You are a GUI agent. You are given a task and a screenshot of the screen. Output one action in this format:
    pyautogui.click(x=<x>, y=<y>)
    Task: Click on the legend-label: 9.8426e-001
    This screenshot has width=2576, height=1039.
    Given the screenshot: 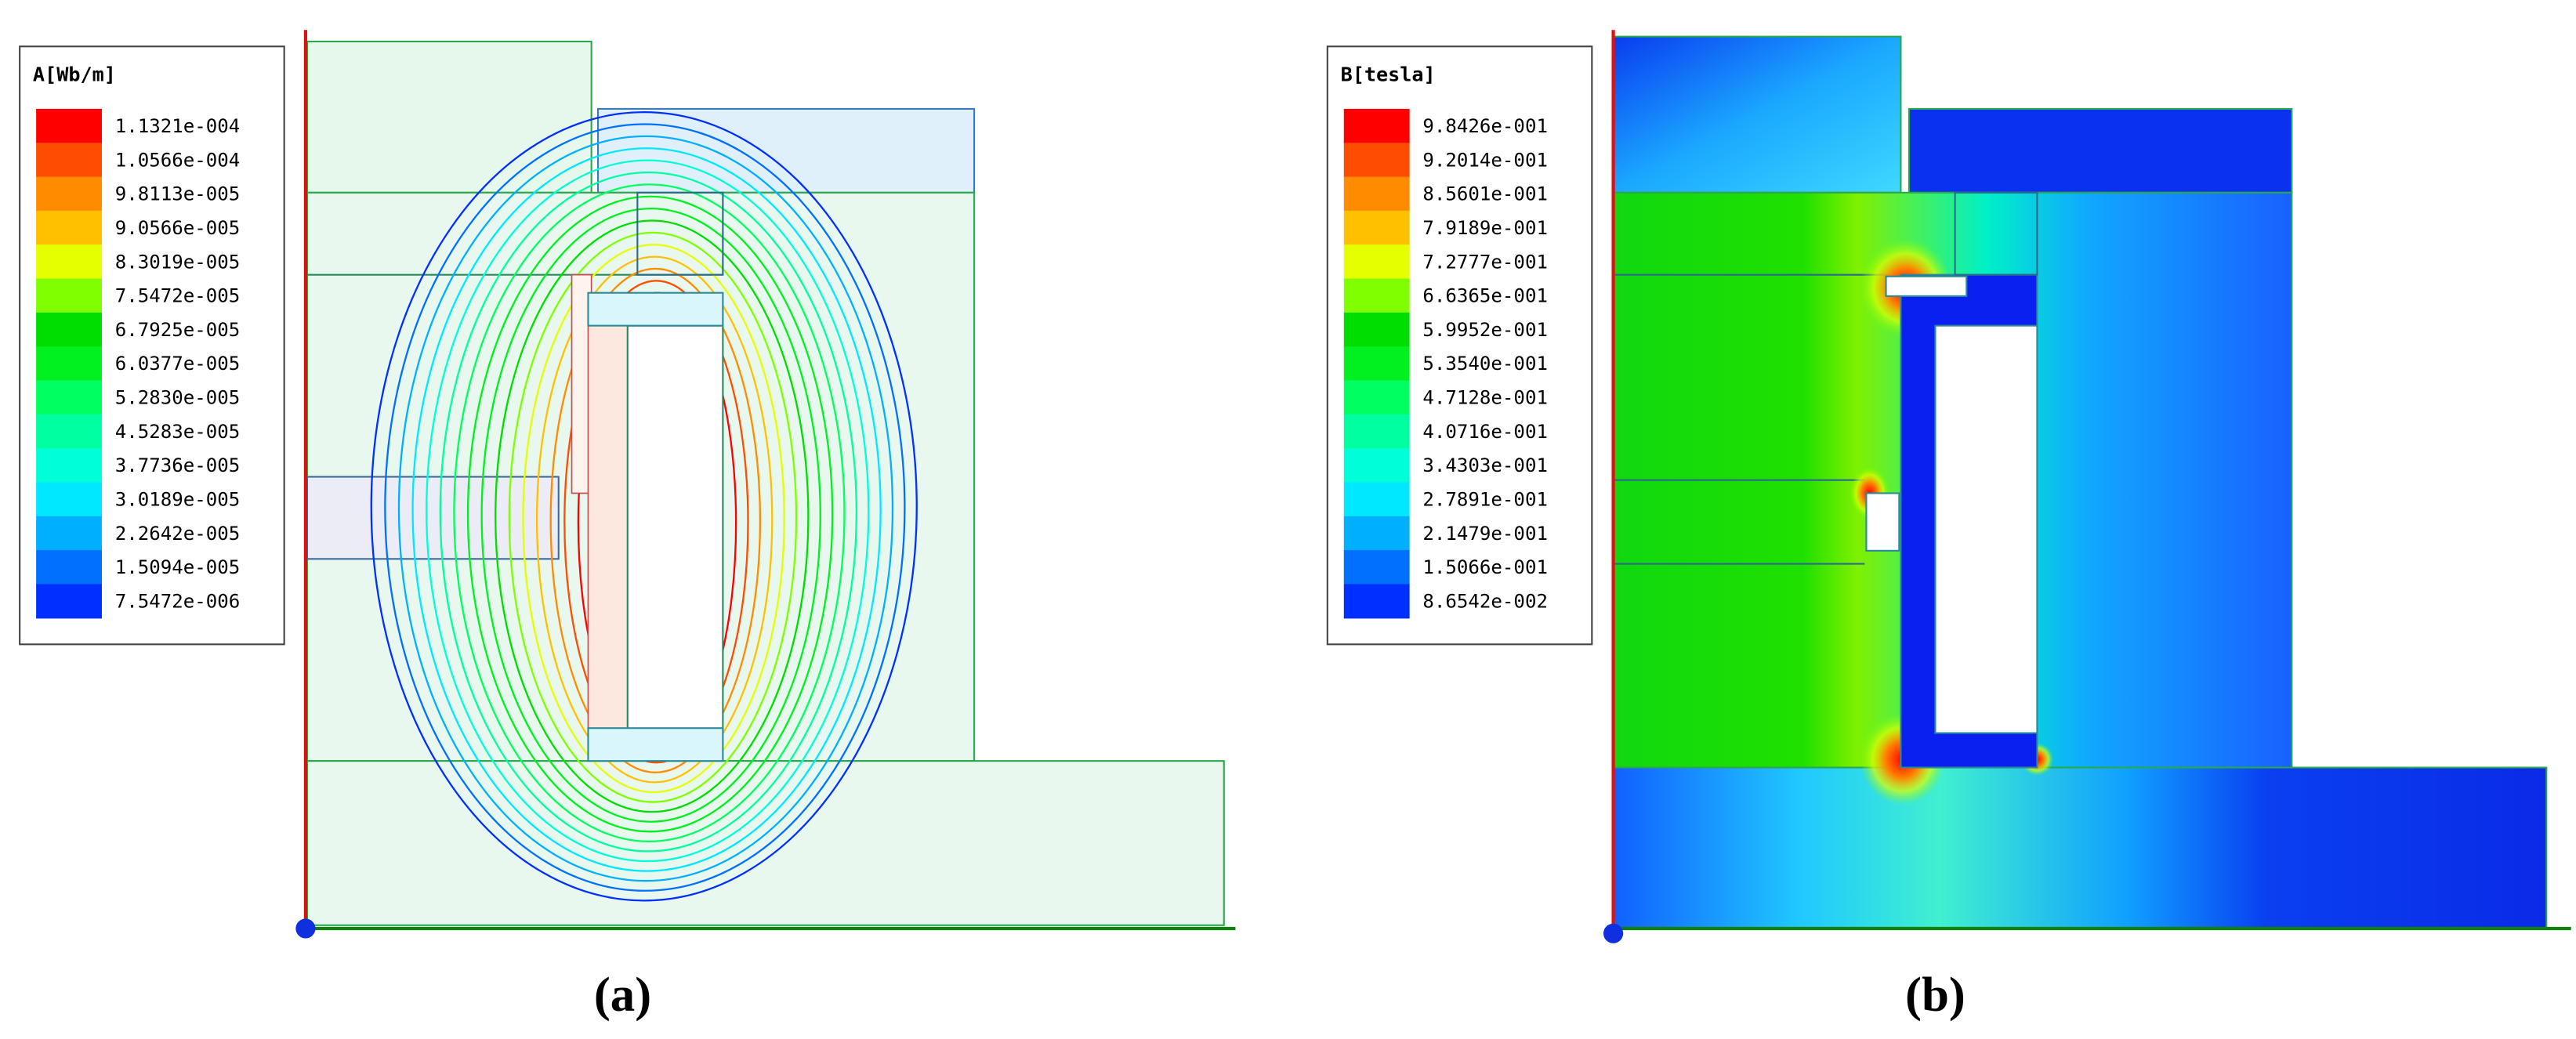 What is the action you would take?
    pyautogui.click(x=1485, y=126)
    